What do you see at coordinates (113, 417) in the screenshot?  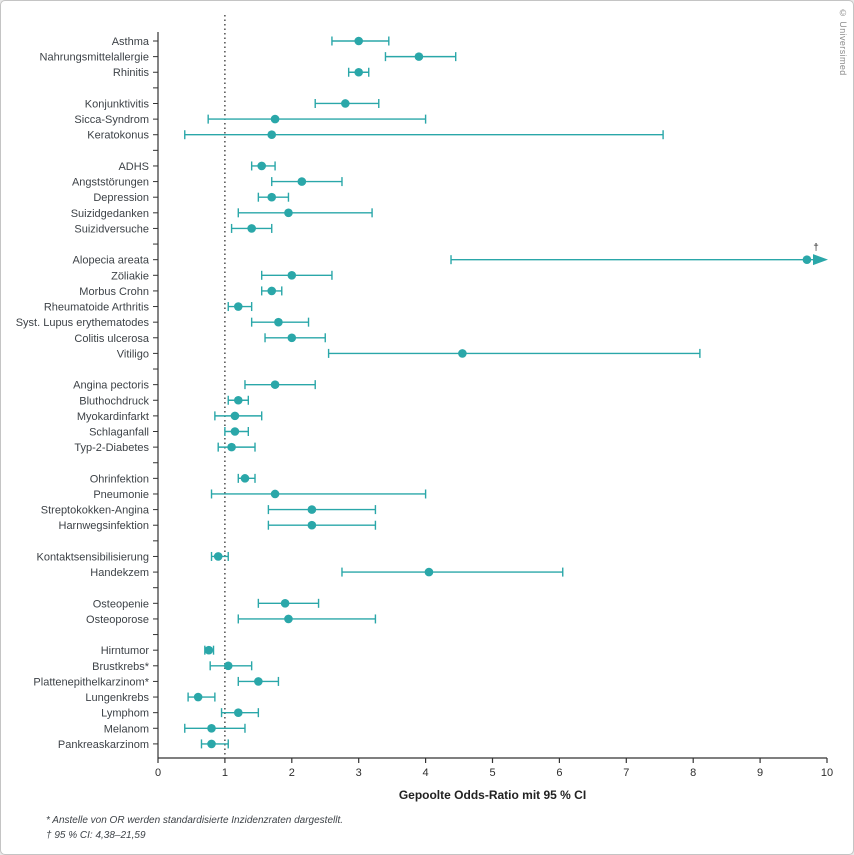 I see `row-label: Myokardinfarkt` at bounding box center [113, 417].